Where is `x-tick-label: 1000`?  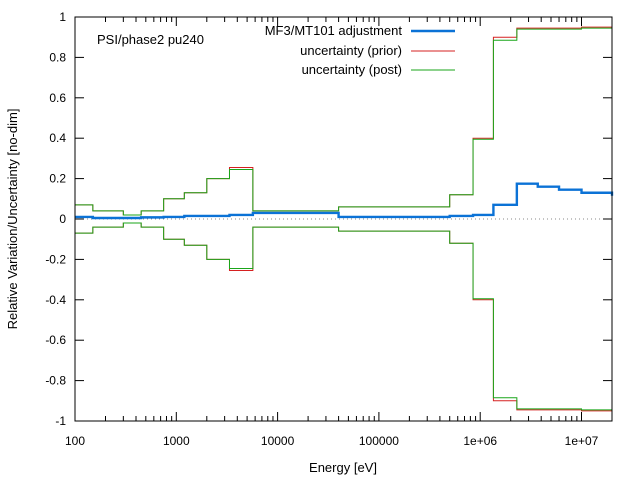 x-tick-label: 1000 is located at coordinates (176, 441).